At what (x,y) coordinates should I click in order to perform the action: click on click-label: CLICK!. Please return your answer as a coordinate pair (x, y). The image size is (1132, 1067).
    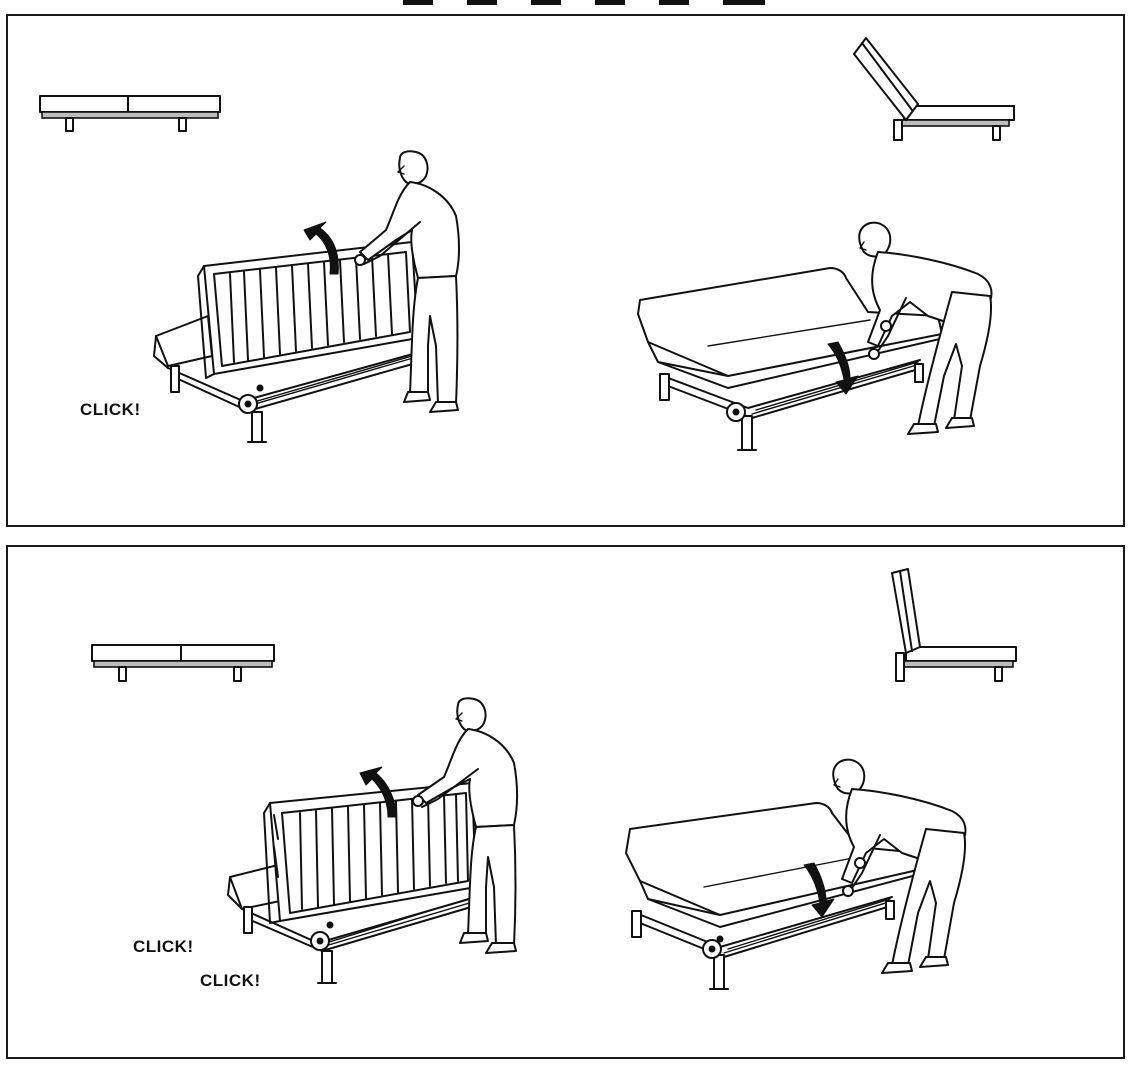
    Looking at the image, I should click on (110, 409).